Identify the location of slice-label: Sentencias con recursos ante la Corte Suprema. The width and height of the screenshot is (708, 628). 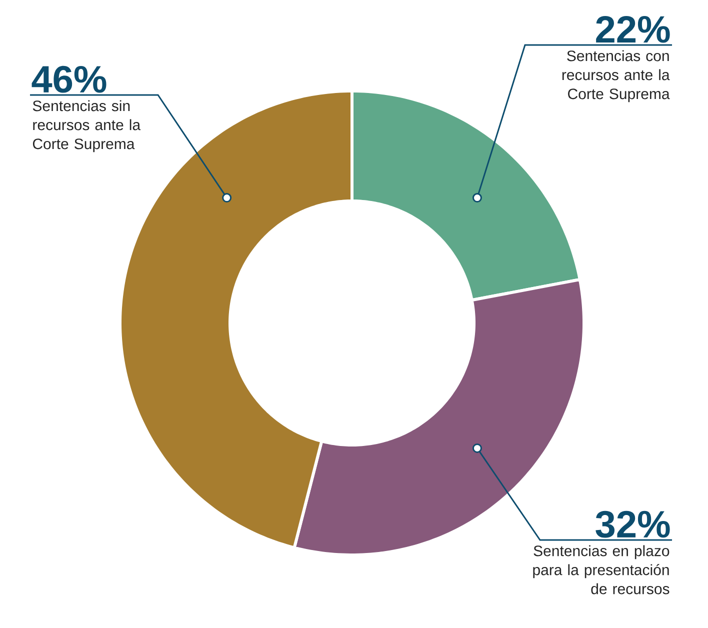
(616, 76).